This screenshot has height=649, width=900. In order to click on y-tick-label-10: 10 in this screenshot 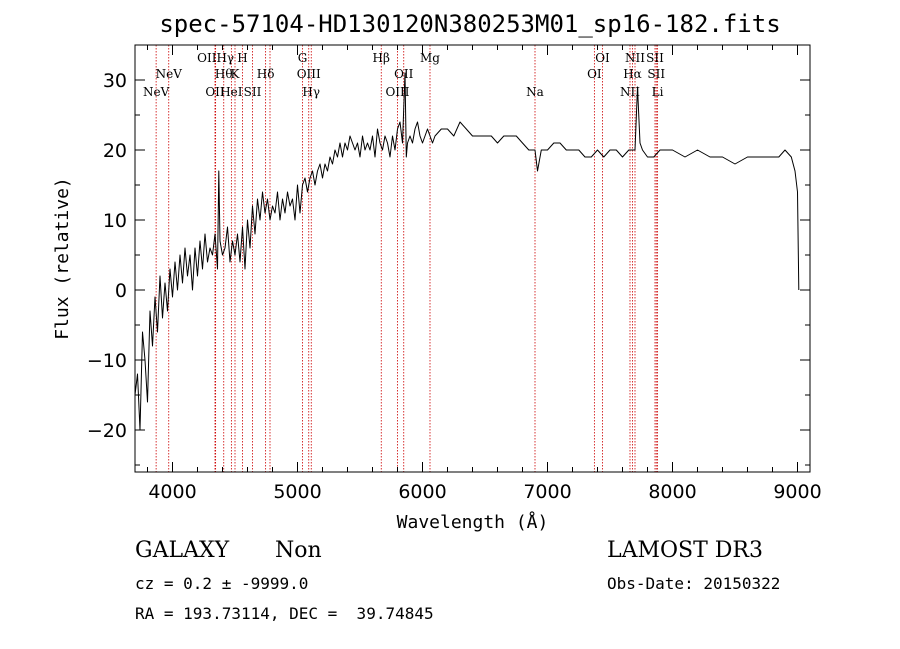, I will do `click(115, 221)`.